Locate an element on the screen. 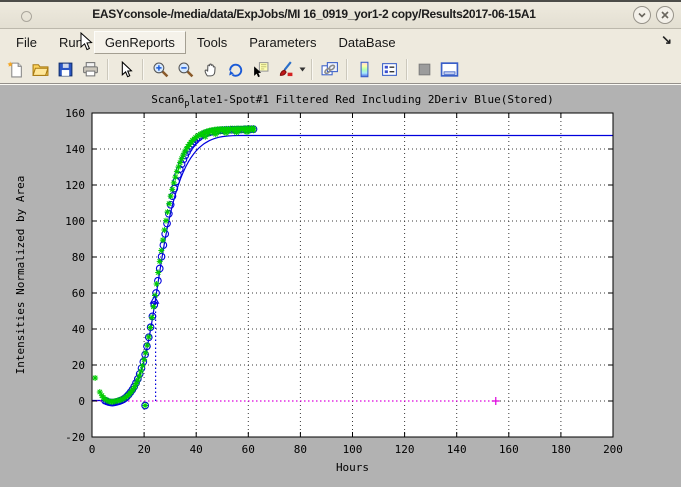  window-menu-icon is located at coordinates (26, 16).